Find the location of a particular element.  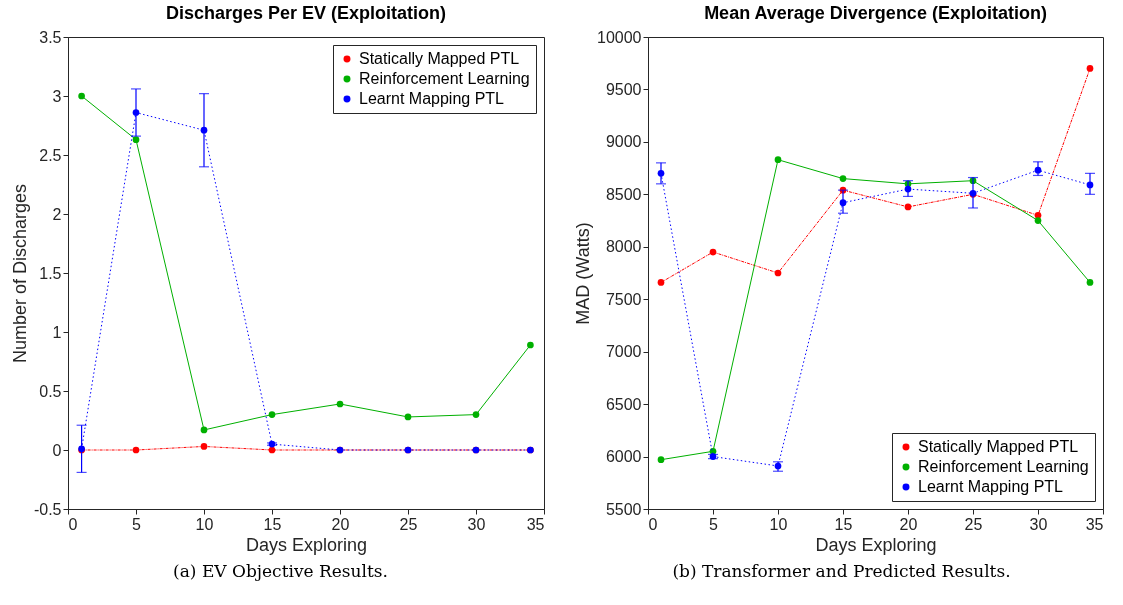

y-tick-label: 7500 is located at coordinates (623, 299).